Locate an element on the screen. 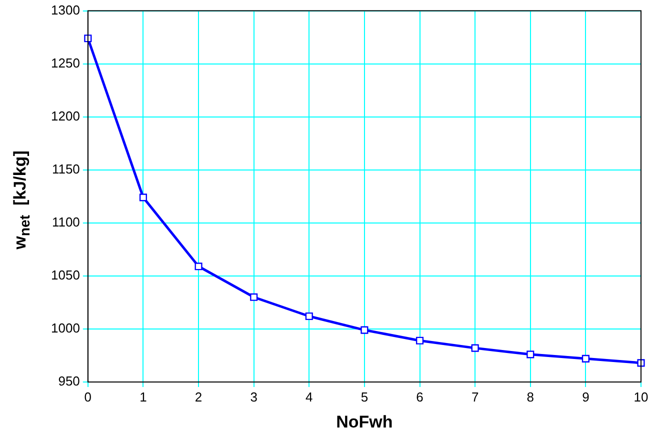 The height and width of the screenshot is (437, 653). y-tick-label: 1200 is located at coordinates (65, 116).